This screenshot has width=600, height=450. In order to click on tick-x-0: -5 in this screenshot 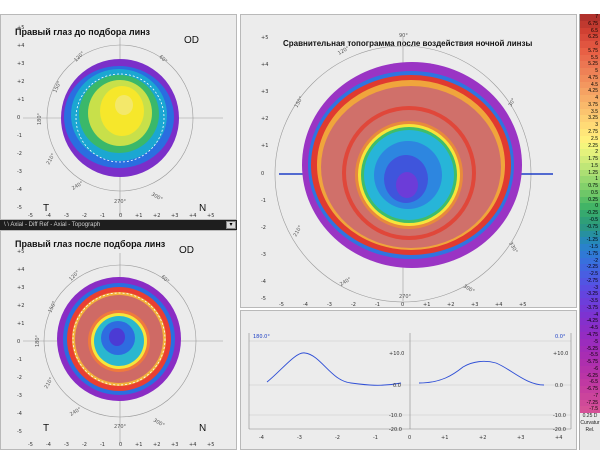, I will do `click(30, 216)`.